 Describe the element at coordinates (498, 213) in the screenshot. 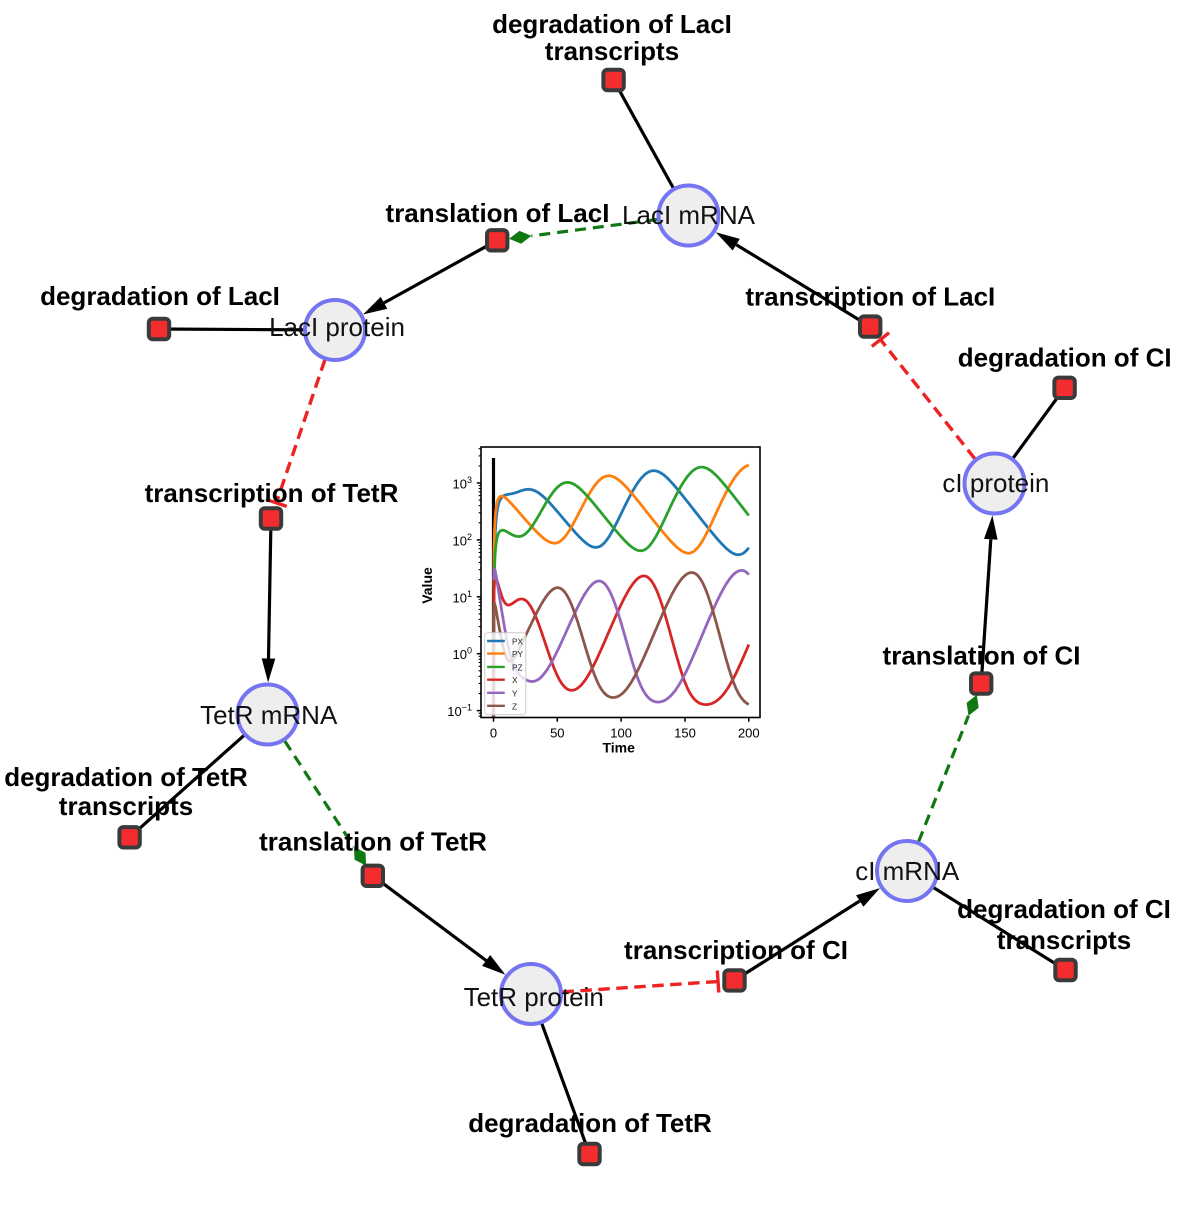

I see `svg-text: translation of LacI` at that location.